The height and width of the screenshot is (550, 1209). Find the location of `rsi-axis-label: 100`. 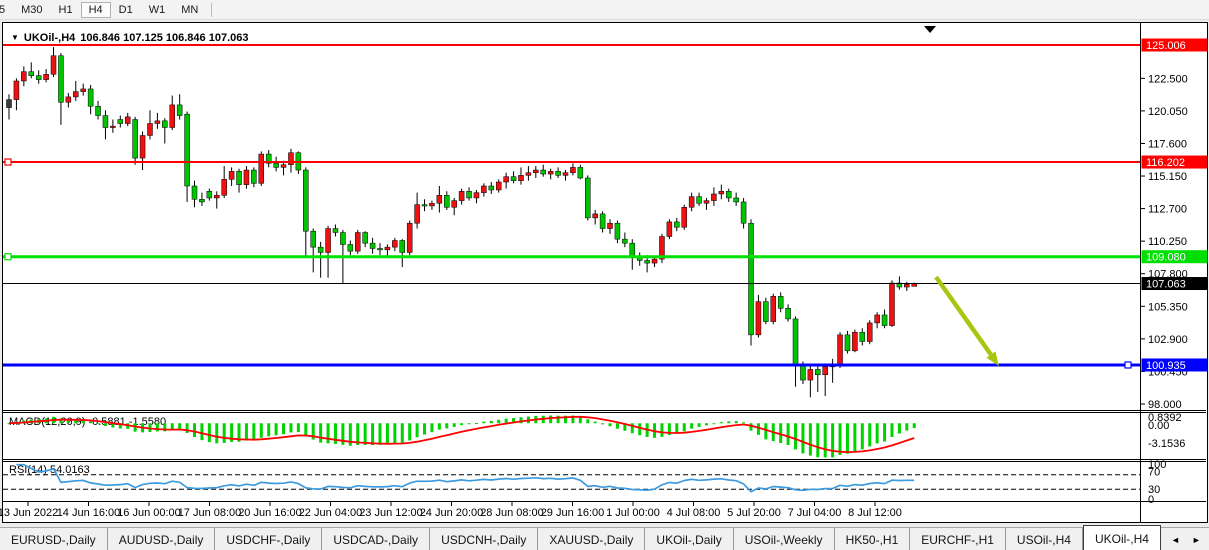

rsi-axis-label: 100 is located at coordinates (1157, 465).